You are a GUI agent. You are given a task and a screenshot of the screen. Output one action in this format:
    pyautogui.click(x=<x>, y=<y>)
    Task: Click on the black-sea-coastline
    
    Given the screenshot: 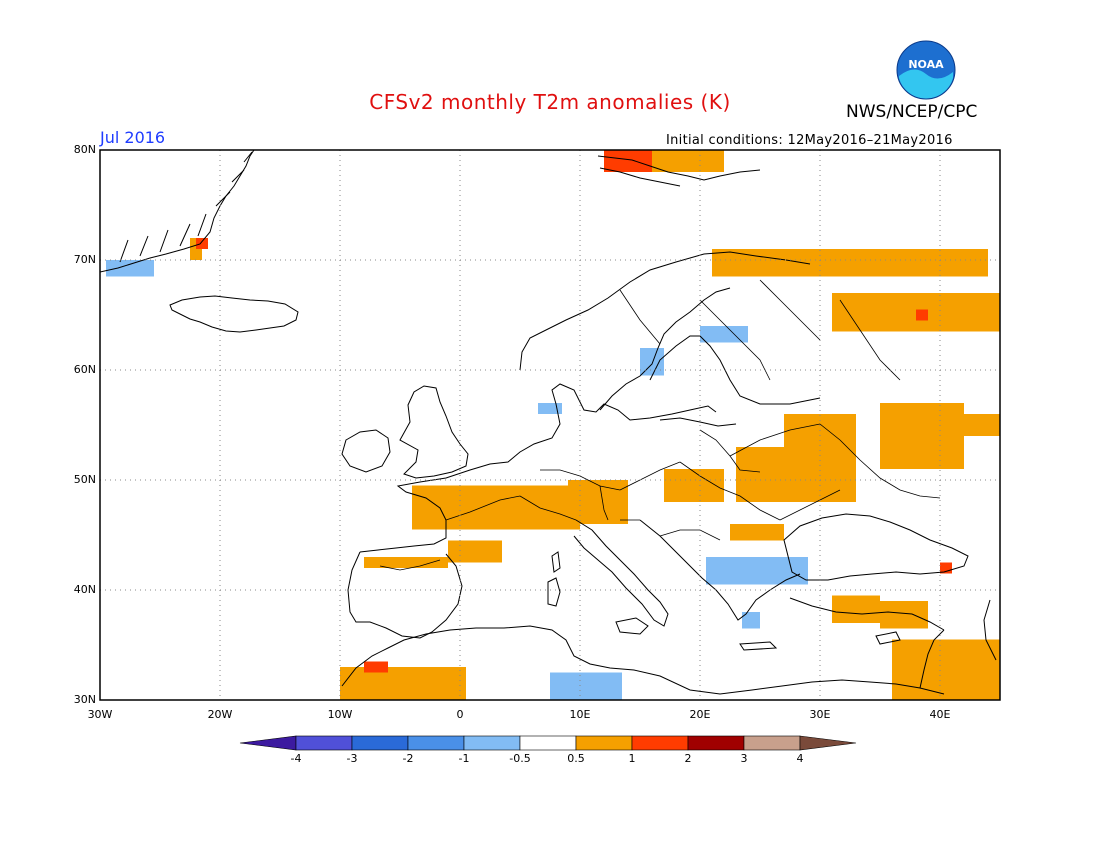 What is the action you would take?
    pyautogui.click(x=876, y=547)
    